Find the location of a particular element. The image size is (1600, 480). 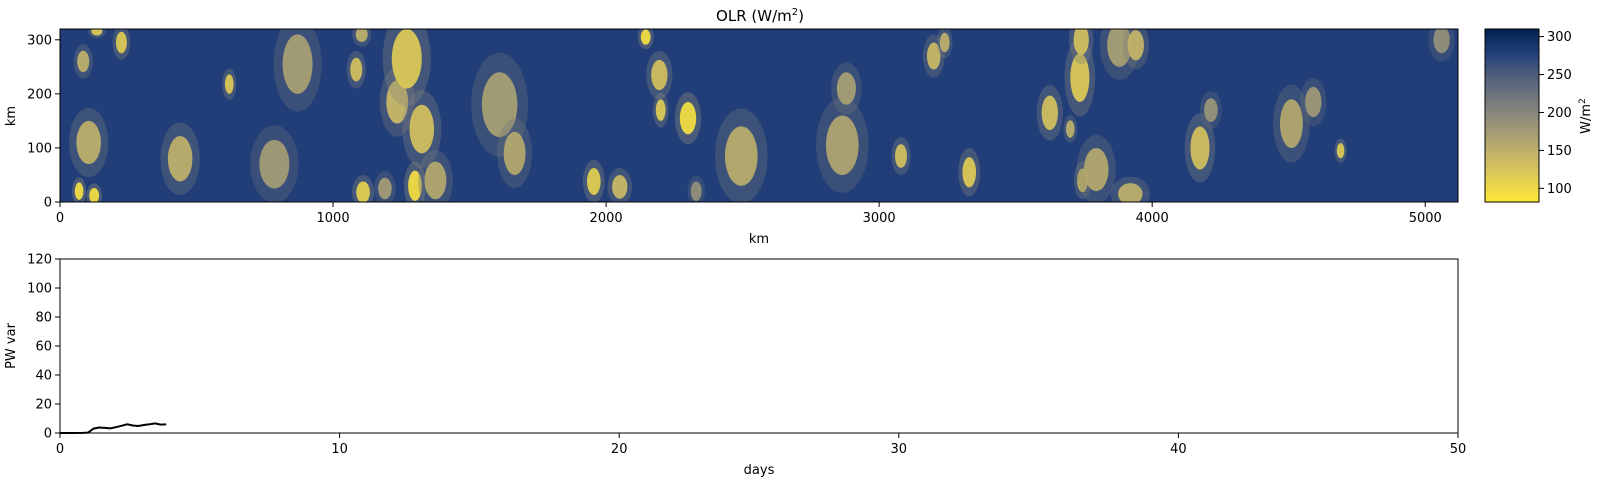

olr-x-tick-label: 5000 is located at coordinates (1425, 218).